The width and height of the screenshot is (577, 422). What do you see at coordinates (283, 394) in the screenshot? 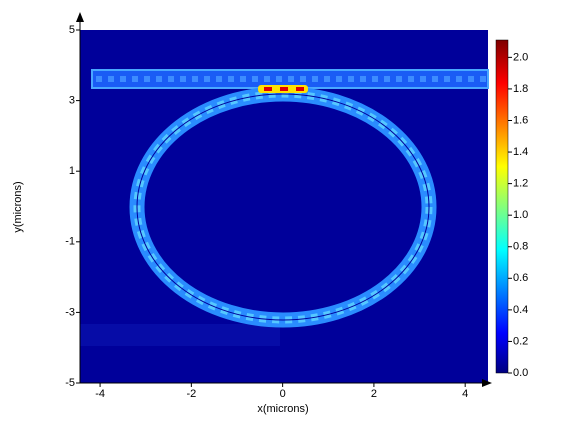
I see `x-tick-label: 0` at bounding box center [283, 394].